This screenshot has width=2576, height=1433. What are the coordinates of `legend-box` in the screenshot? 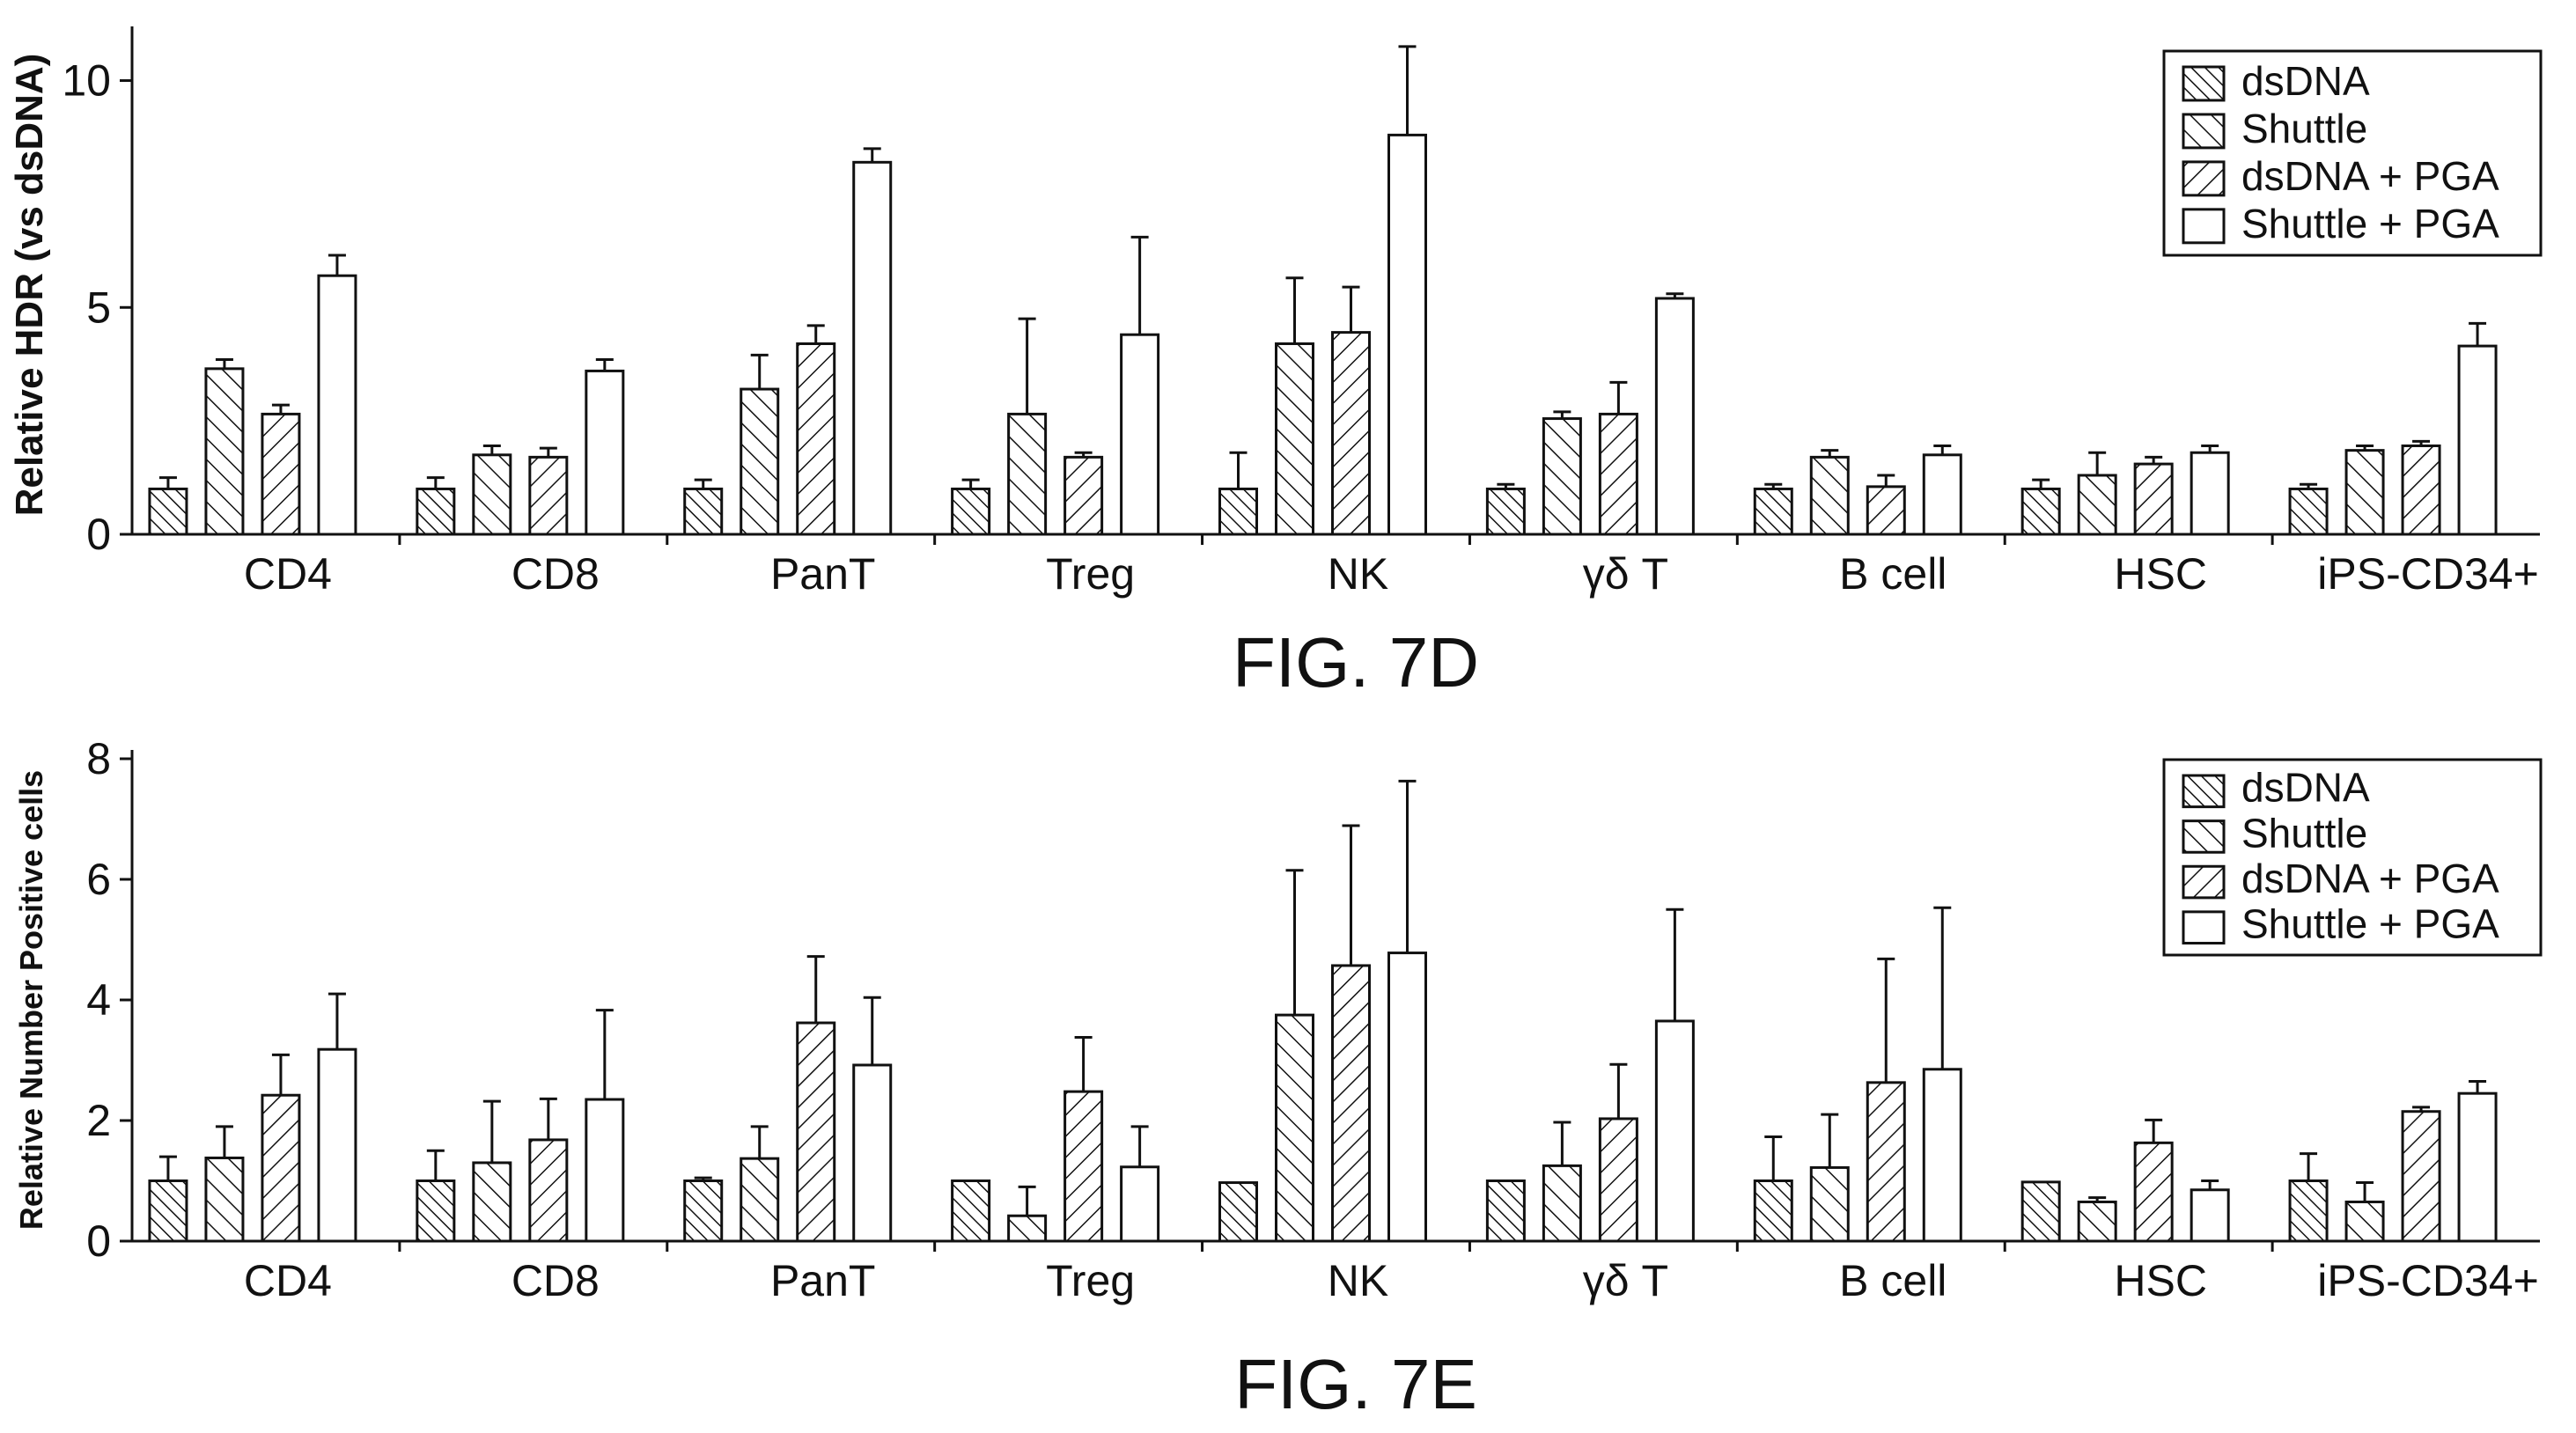 It's located at (2352, 857).